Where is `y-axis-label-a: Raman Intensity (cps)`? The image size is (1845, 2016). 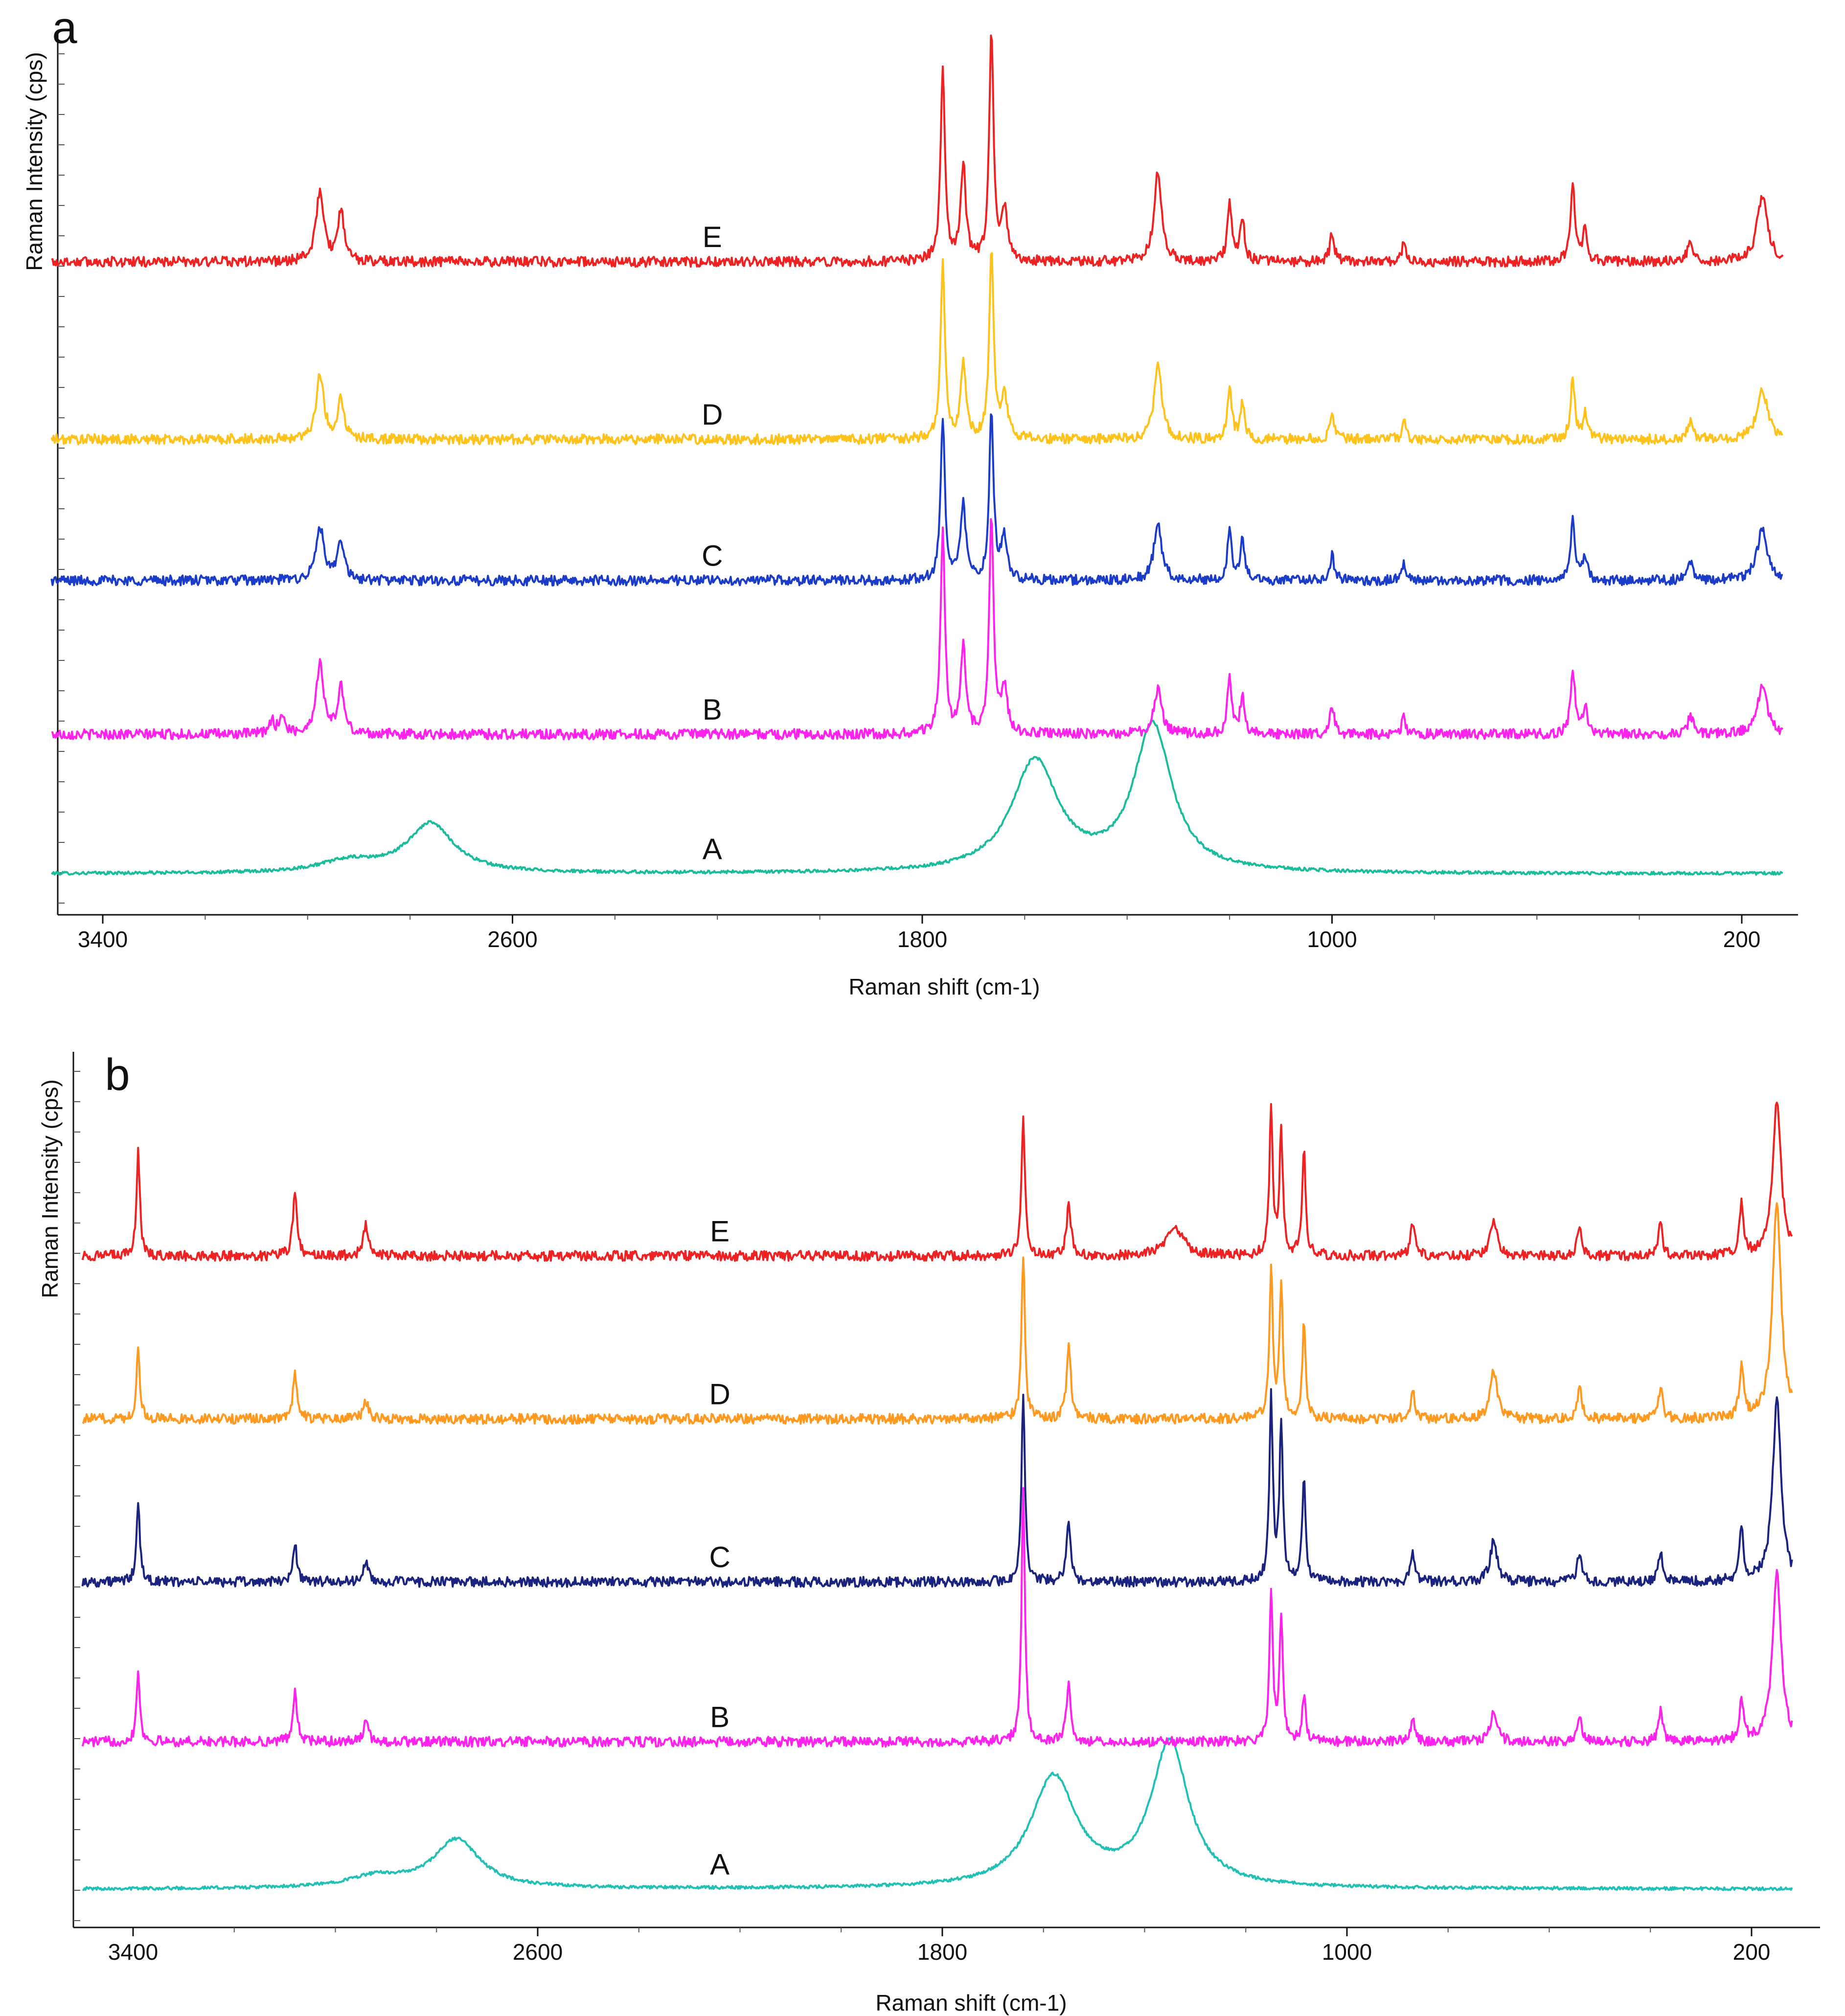 y-axis-label-a: Raman Intensity (cps) is located at coordinates (34, 162).